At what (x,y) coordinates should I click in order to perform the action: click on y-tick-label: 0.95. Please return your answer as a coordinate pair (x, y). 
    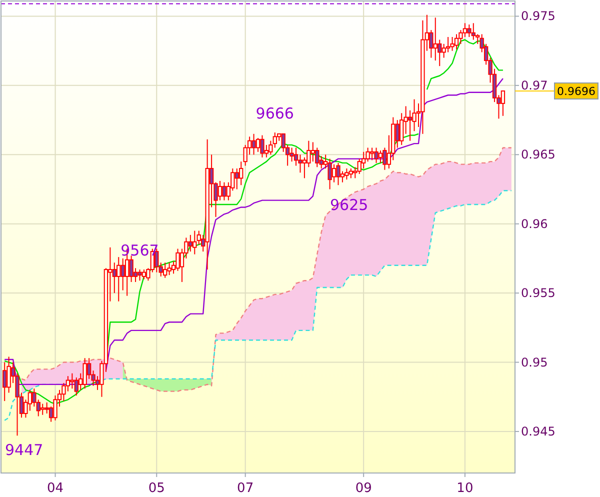
    Looking at the image, I should click on (534, 362).